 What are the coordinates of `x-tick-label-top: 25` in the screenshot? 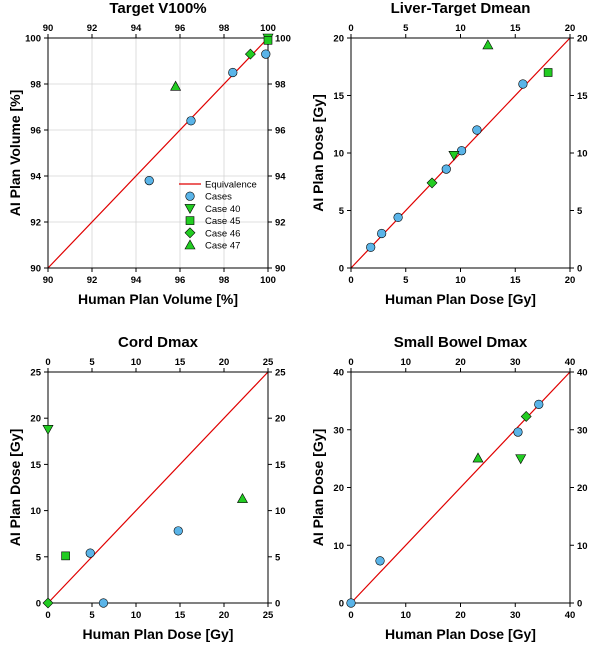 It's located at (268, 362).